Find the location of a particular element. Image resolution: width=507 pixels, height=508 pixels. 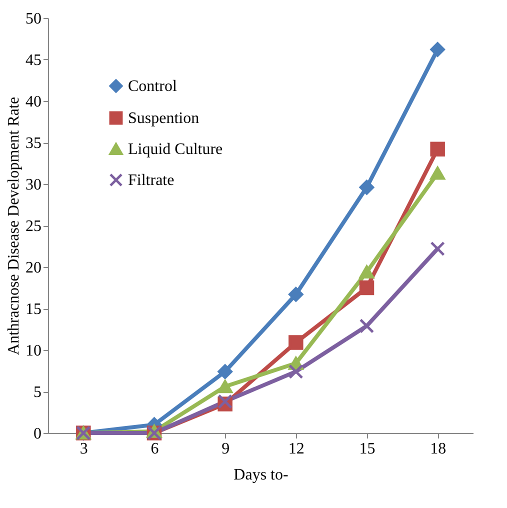

legend-label: Control is located at coordinates (153, 86).